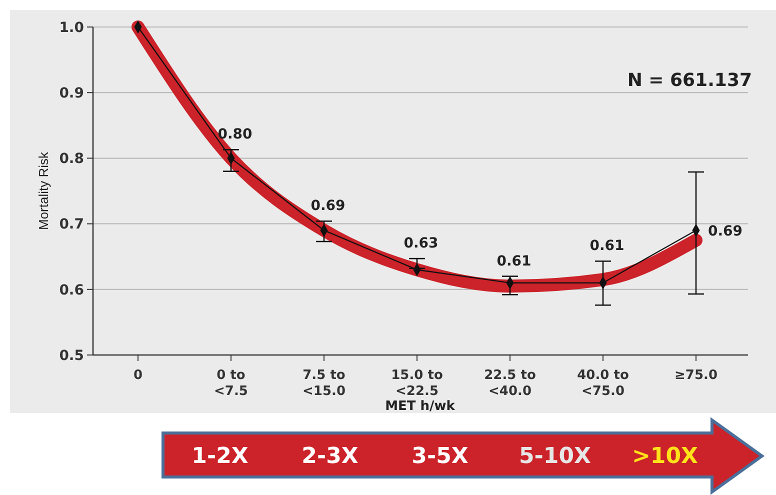 Image resolution: width=776 pixels, height=495 pixels. What do you see at coordinates (603, 383) in the screenshot?
I see `x-tick-label: 40.0 to <75.0` at bounding box center [603, 383].